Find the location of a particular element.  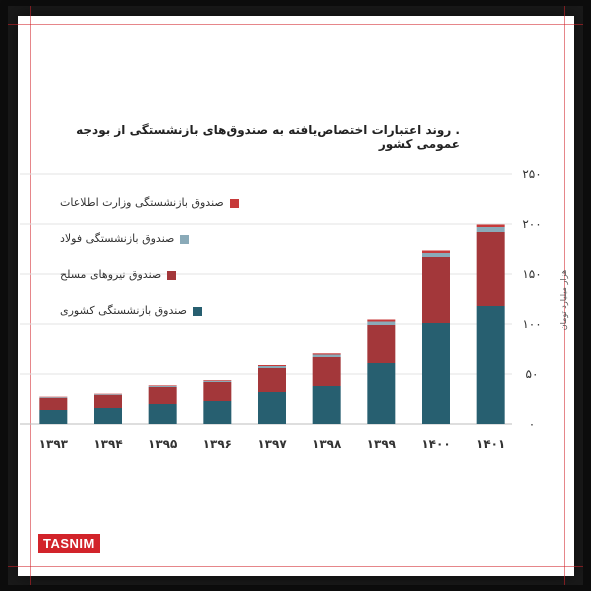

legend-item-1: صندوق نیروهای مسلح is located at coordinates (118, 274).